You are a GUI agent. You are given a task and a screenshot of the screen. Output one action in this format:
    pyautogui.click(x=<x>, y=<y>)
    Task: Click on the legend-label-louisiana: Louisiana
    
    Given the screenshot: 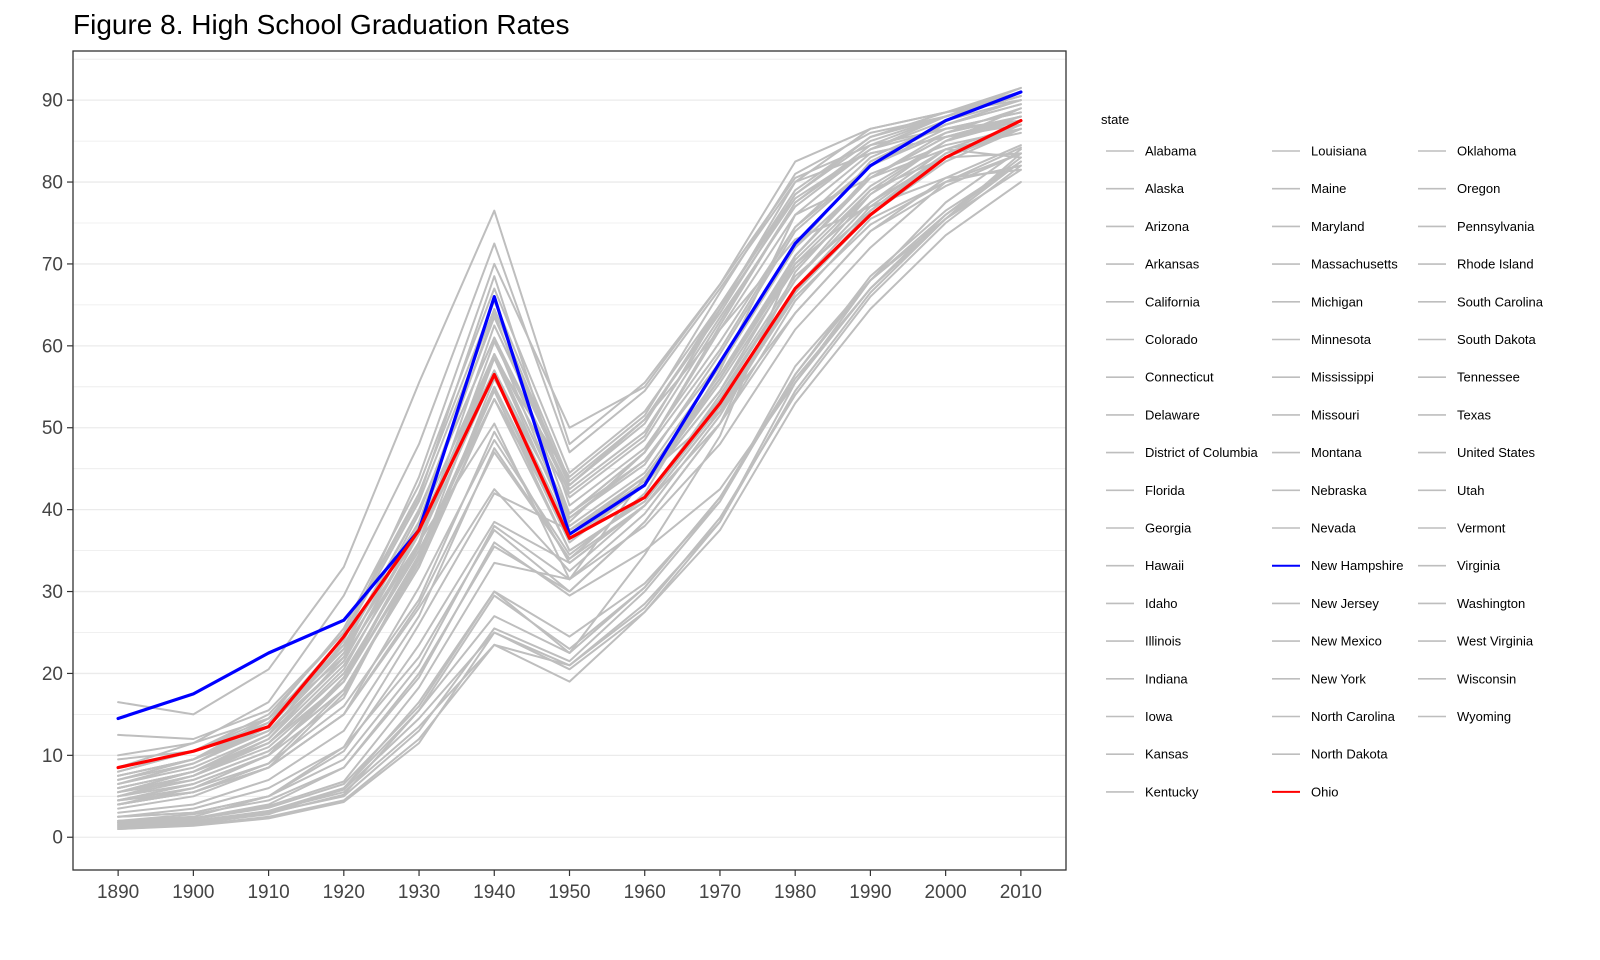 What is the action you would take?
    pyautogui.click(x=1339, y=151)
    